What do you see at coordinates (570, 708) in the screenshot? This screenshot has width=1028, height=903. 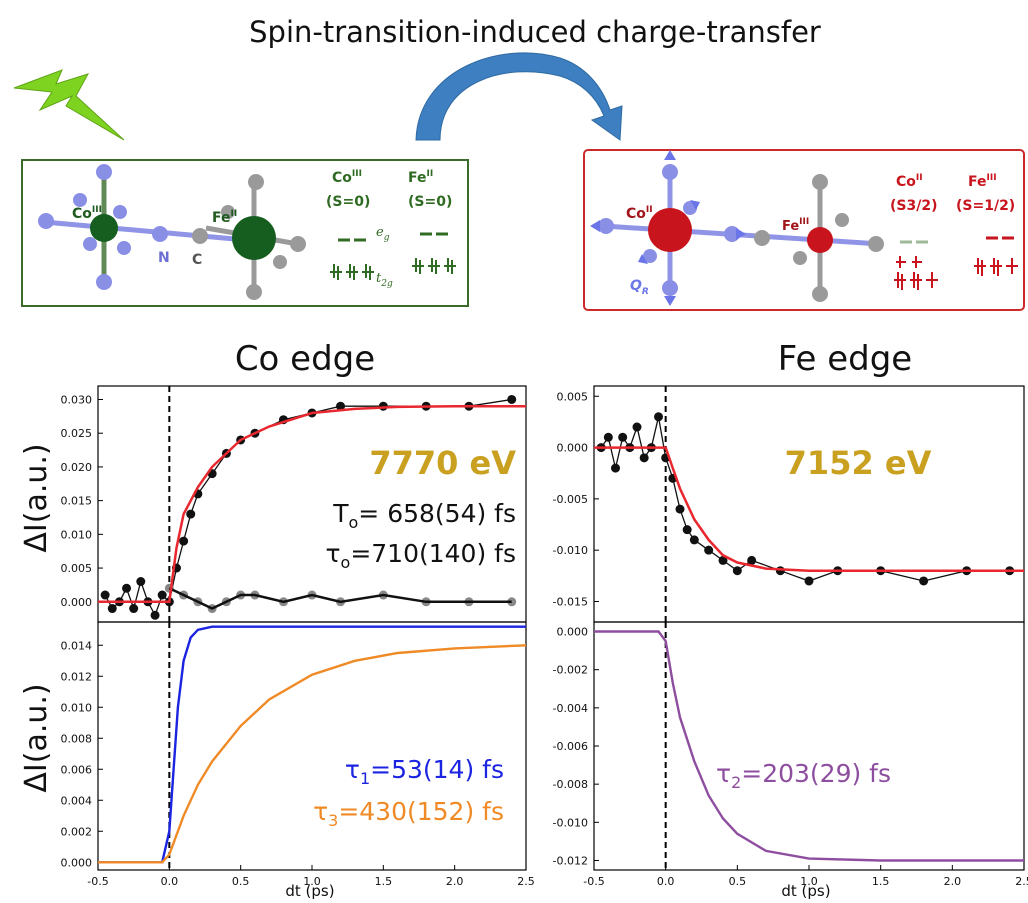 I see `y-tick-label: -0.004` at bounding box center [570, 708].